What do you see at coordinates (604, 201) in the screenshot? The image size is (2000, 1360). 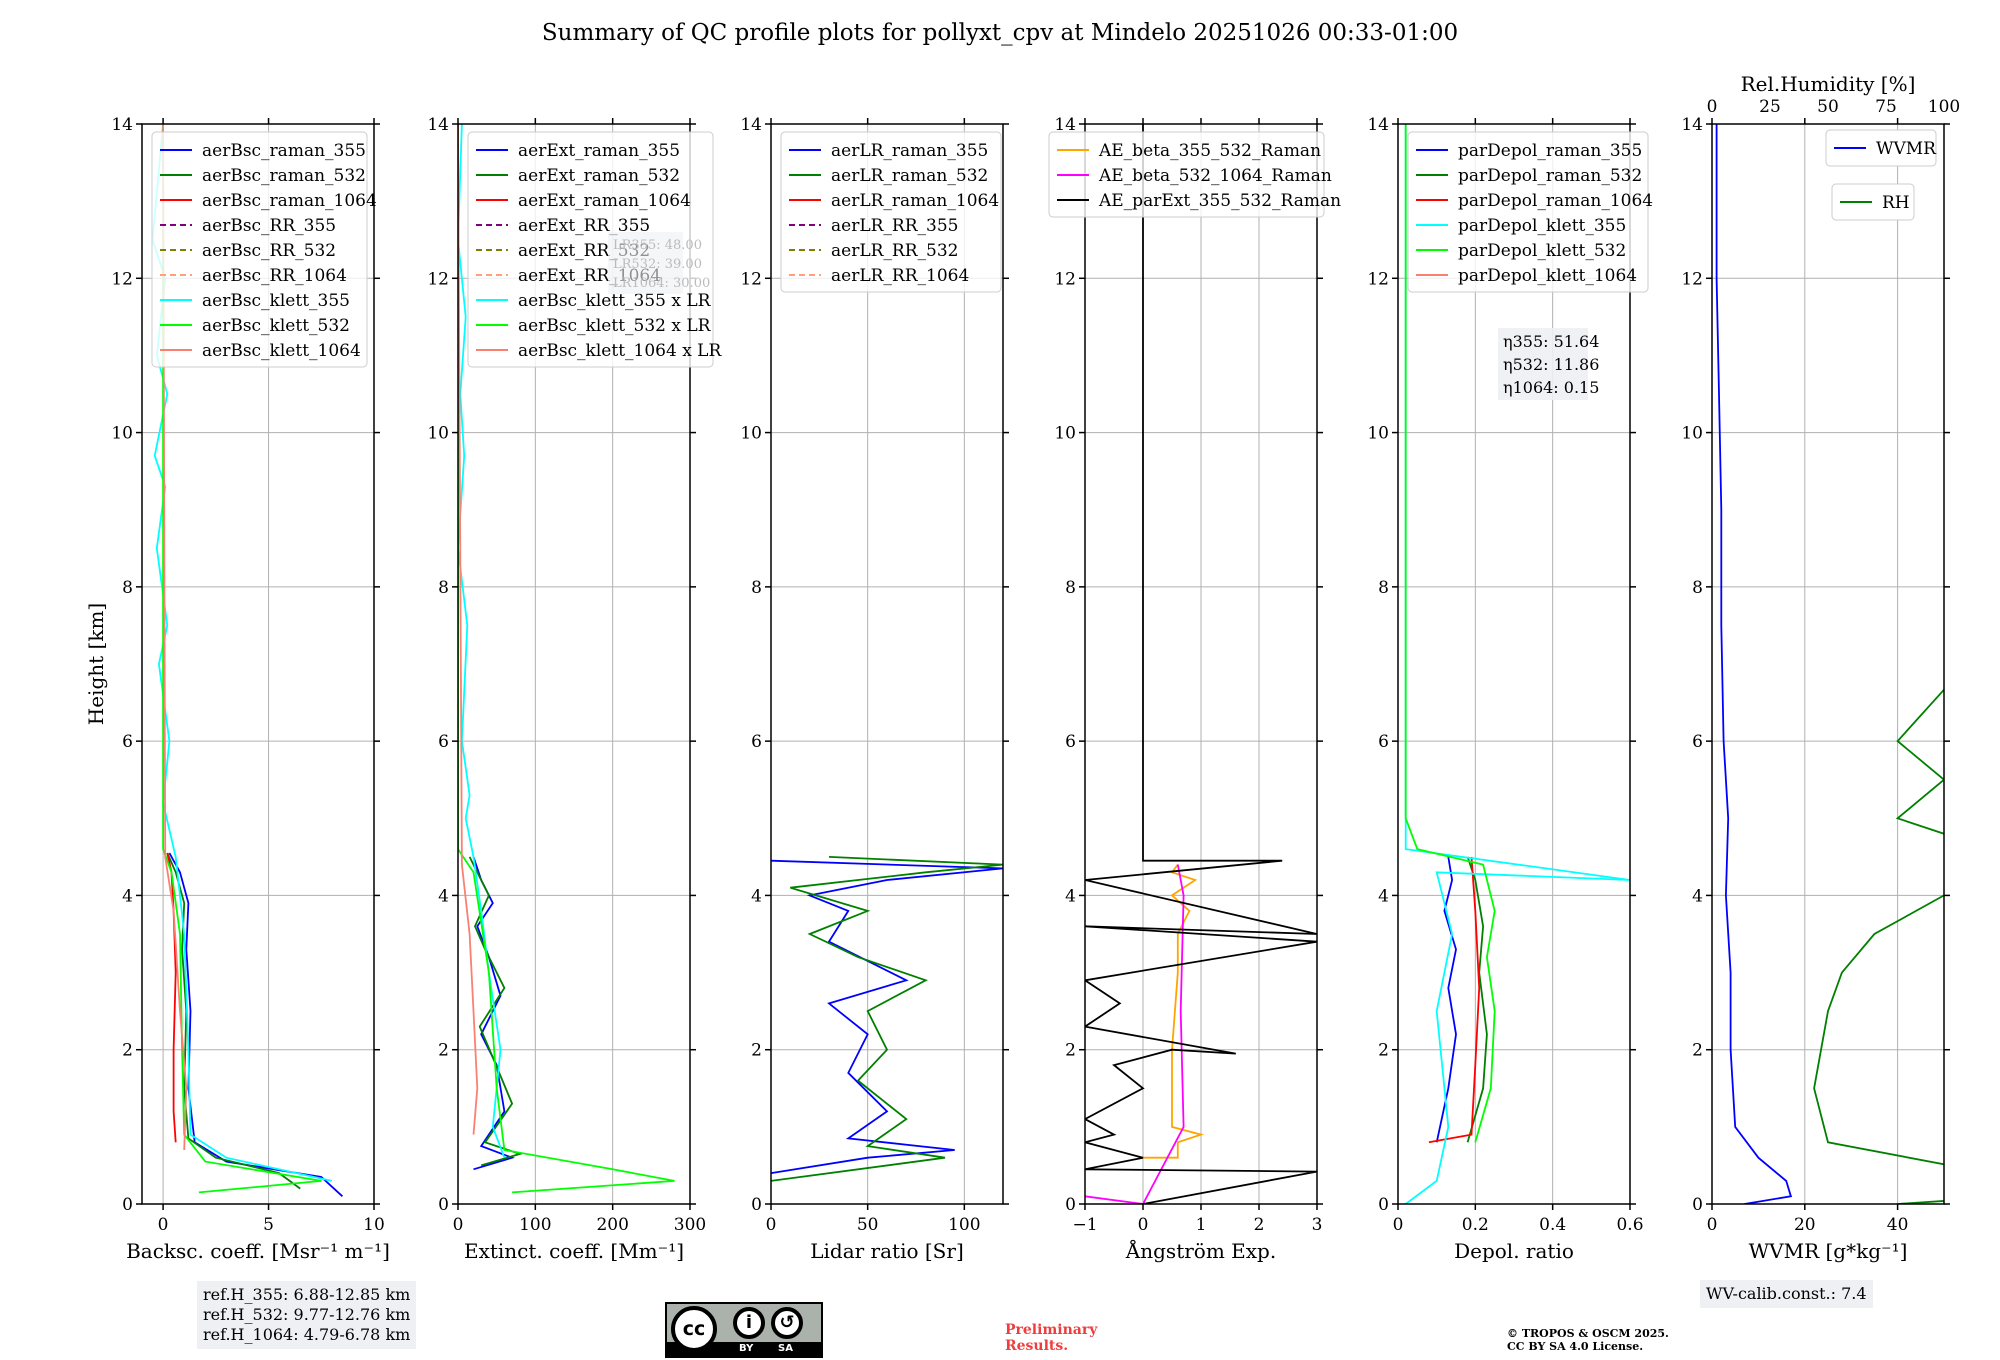 I see `legend-label: aerExt_raman_1064` at bounding box center [604, 201].